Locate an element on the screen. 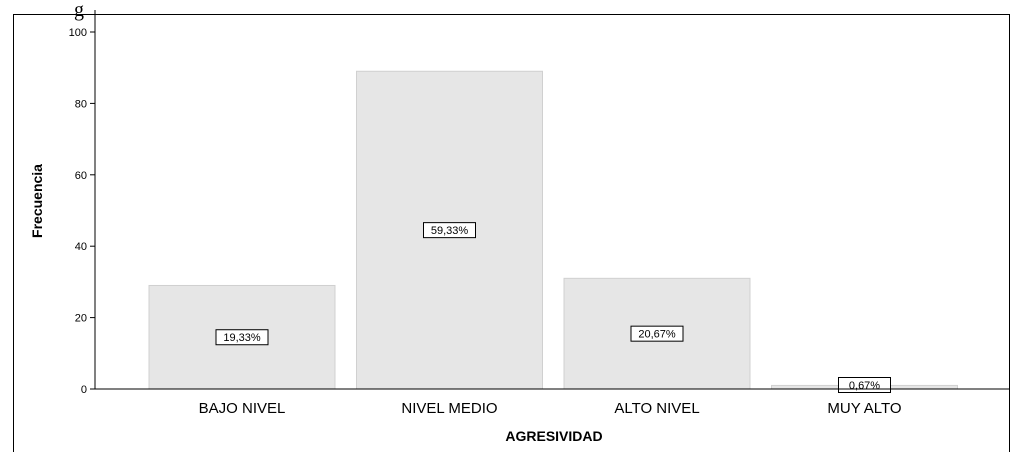 This screenshot has height=452, width=1012. y-tick-label: 60 is located at coordinates (81, 176).